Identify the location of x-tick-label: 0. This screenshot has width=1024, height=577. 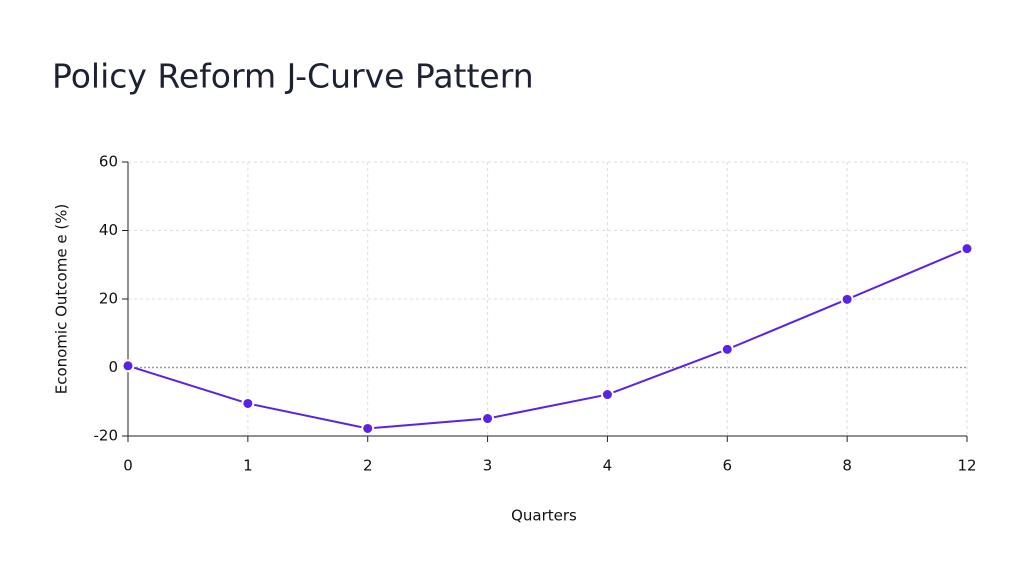
(128, 466).